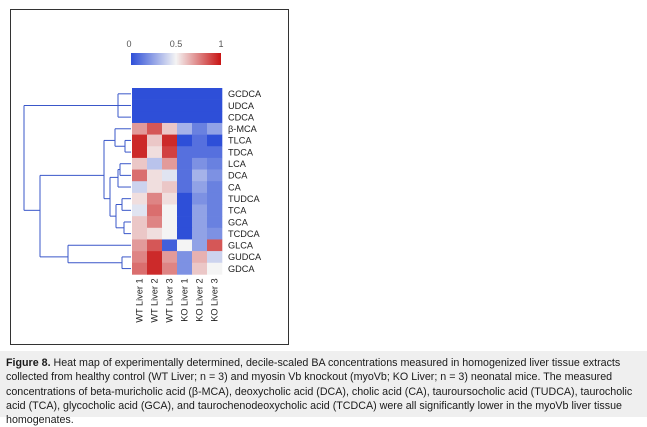 The height and width of the screenshot is (427, 647). Describe the element at coordinates (176, 59) in the screenshot. I see `colorbar-gradient` at that location.